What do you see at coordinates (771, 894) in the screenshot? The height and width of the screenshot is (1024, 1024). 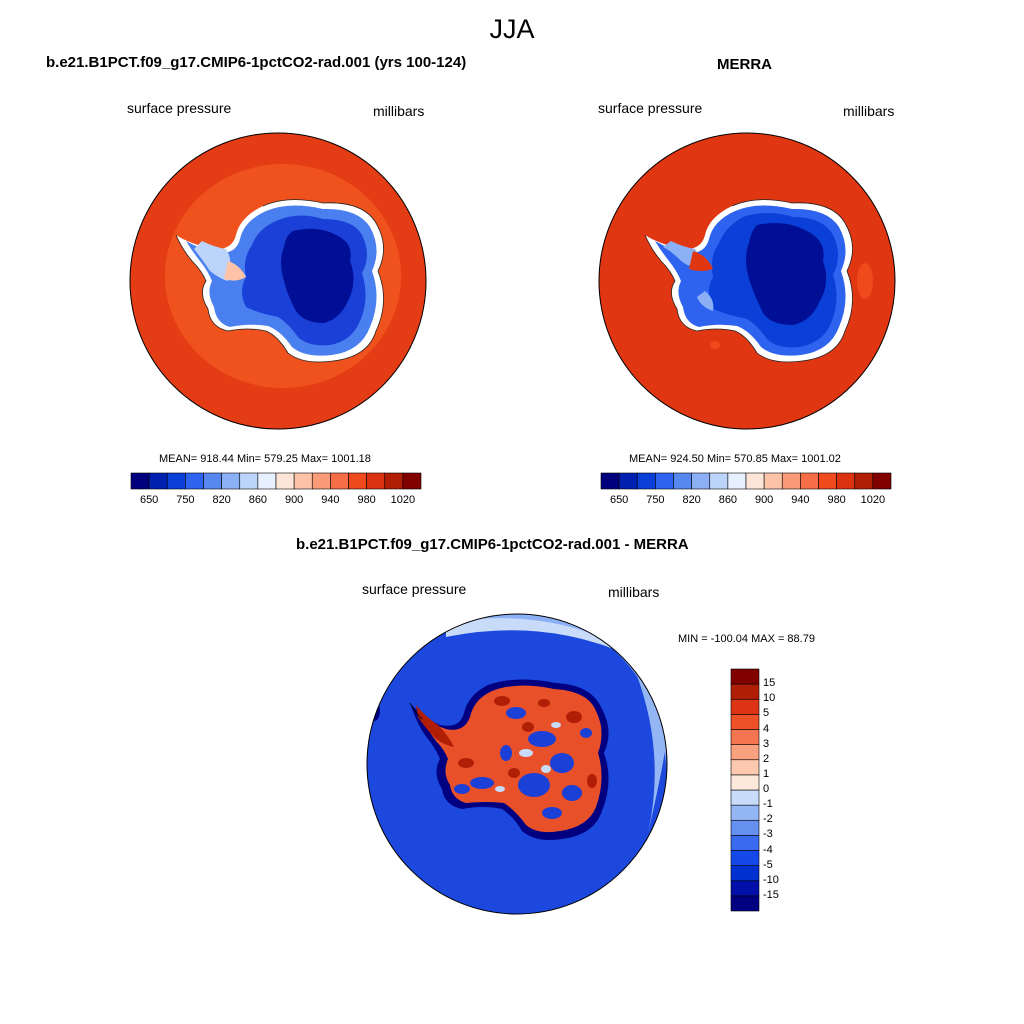 I see `panel3-colorbar-tick-label: -15` at bounding box center [771, 894].